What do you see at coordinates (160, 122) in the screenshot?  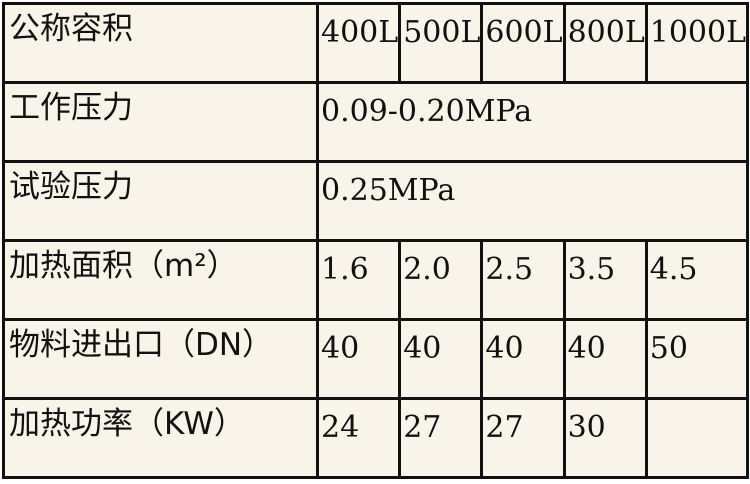 I see `row-label: 工作压力` at bounding box center [160, 122].